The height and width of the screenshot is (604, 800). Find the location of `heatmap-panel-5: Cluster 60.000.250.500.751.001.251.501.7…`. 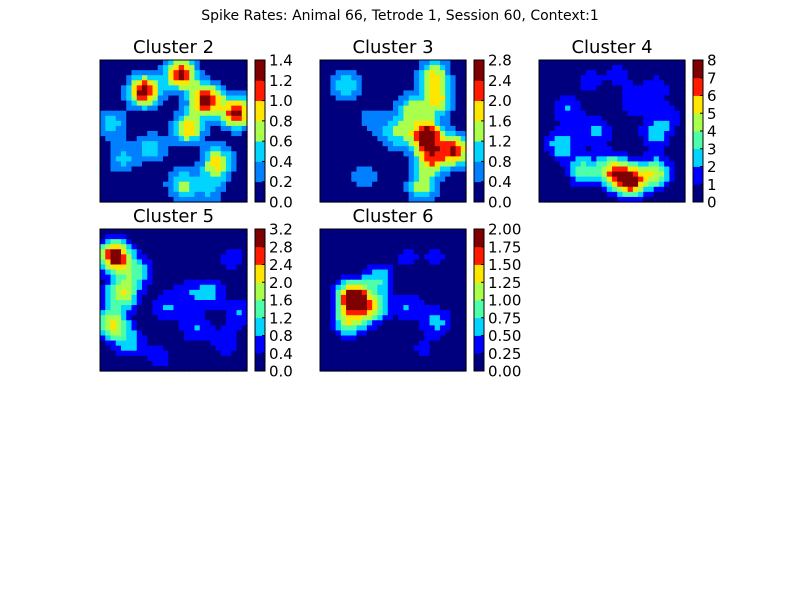

heatmap-panel-5: Cluster 60.000.250.500.751.001.251.501.7… is located at coordinates (420, 293).